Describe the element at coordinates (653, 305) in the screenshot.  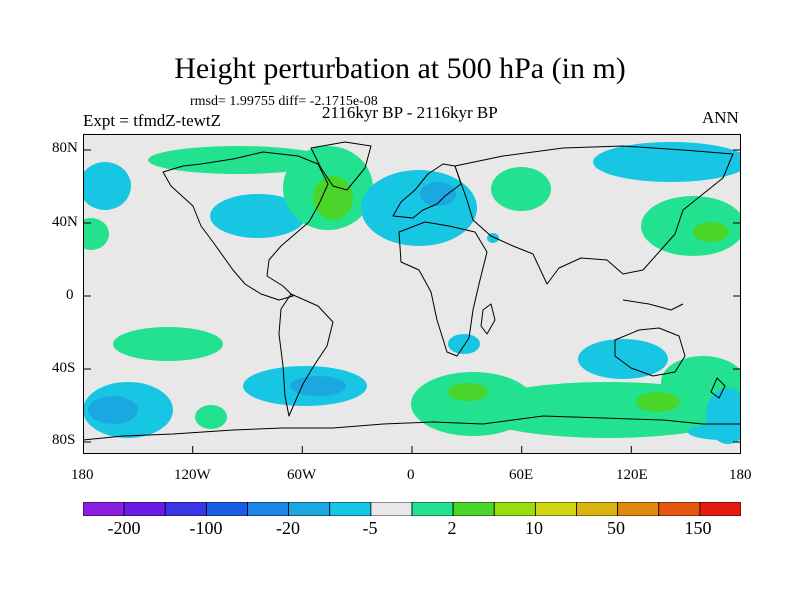
I see `coast-indonesia` at that location.